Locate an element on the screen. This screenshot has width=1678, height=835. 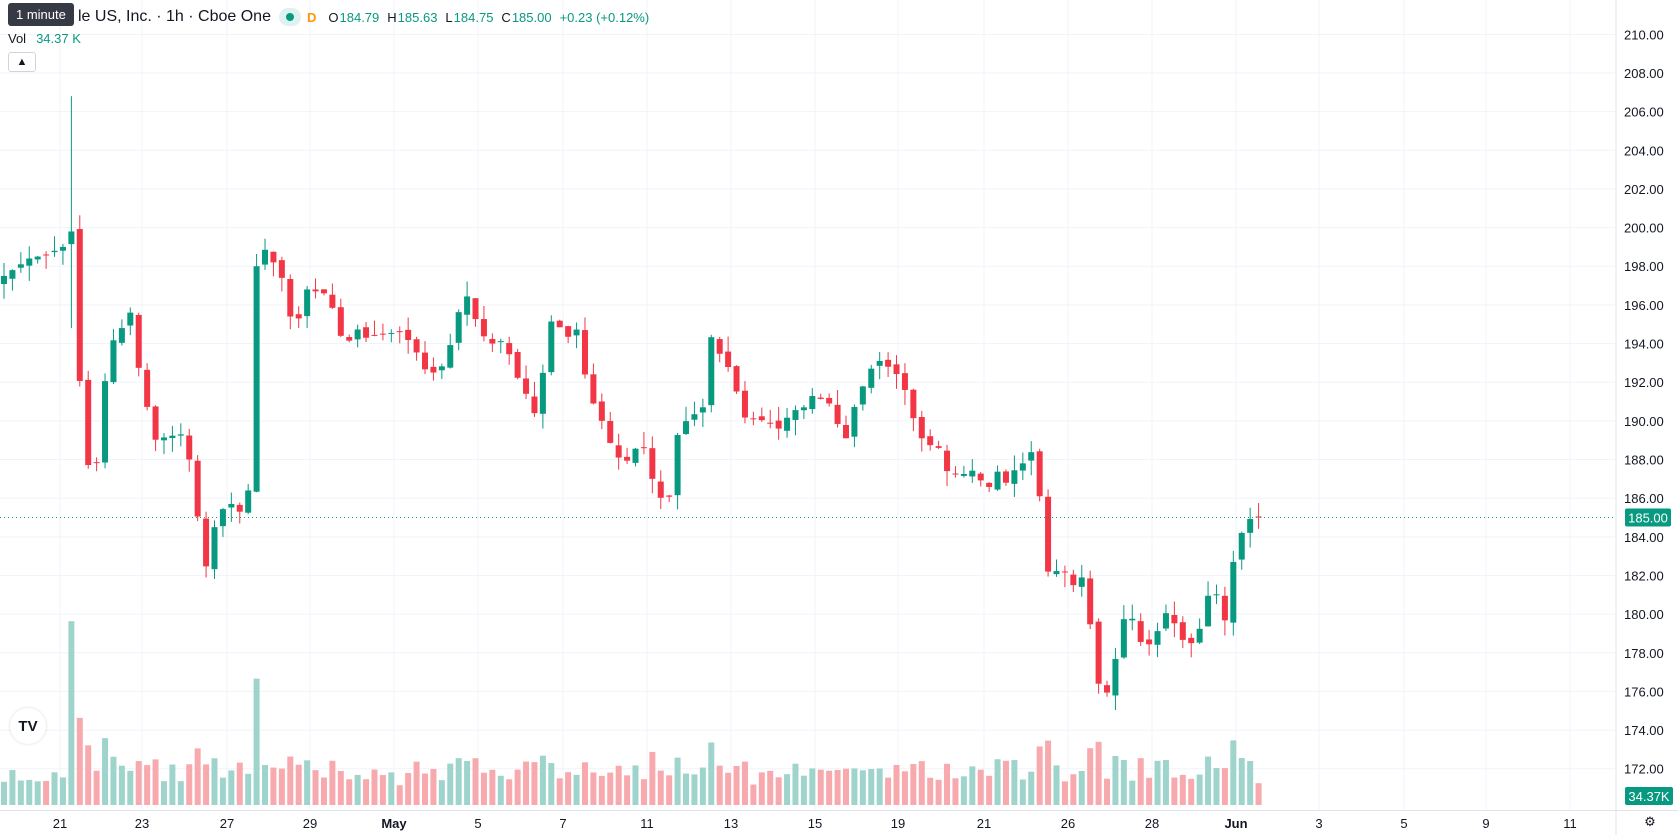
price-tick-label: 174.00 is located at coordinates (1644, 730).